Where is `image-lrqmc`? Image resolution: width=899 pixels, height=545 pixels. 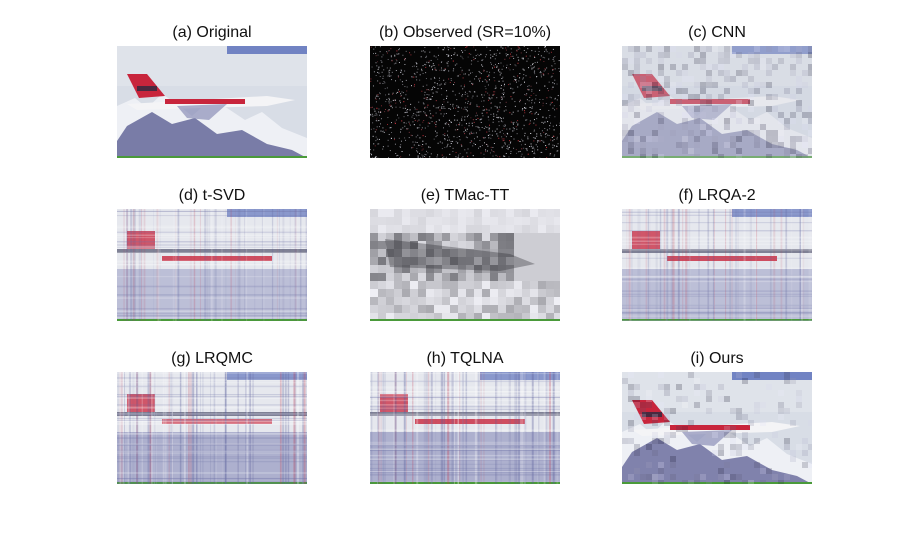 image-lrqmc is located at coordinates (212, 428).